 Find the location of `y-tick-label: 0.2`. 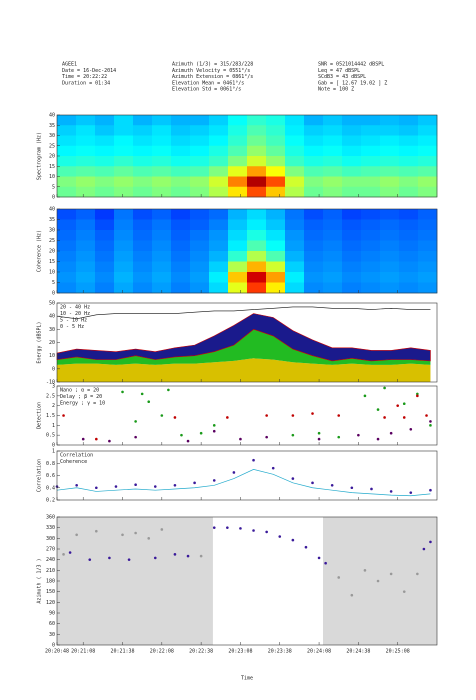

y-tick-label: 0.2 is located at coordinates (50, 501).